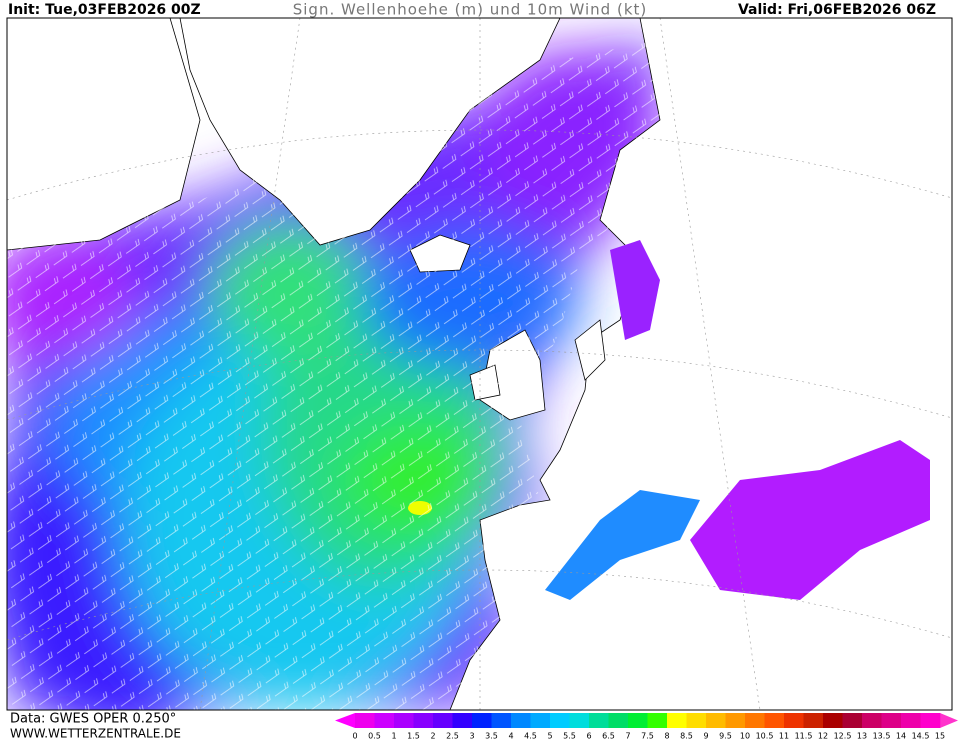 This screenshot has height=741, width=959. I want to click on map-title: Sign. Wellenhoehe (m) und 10m Wind (kt), so click(470, 10).